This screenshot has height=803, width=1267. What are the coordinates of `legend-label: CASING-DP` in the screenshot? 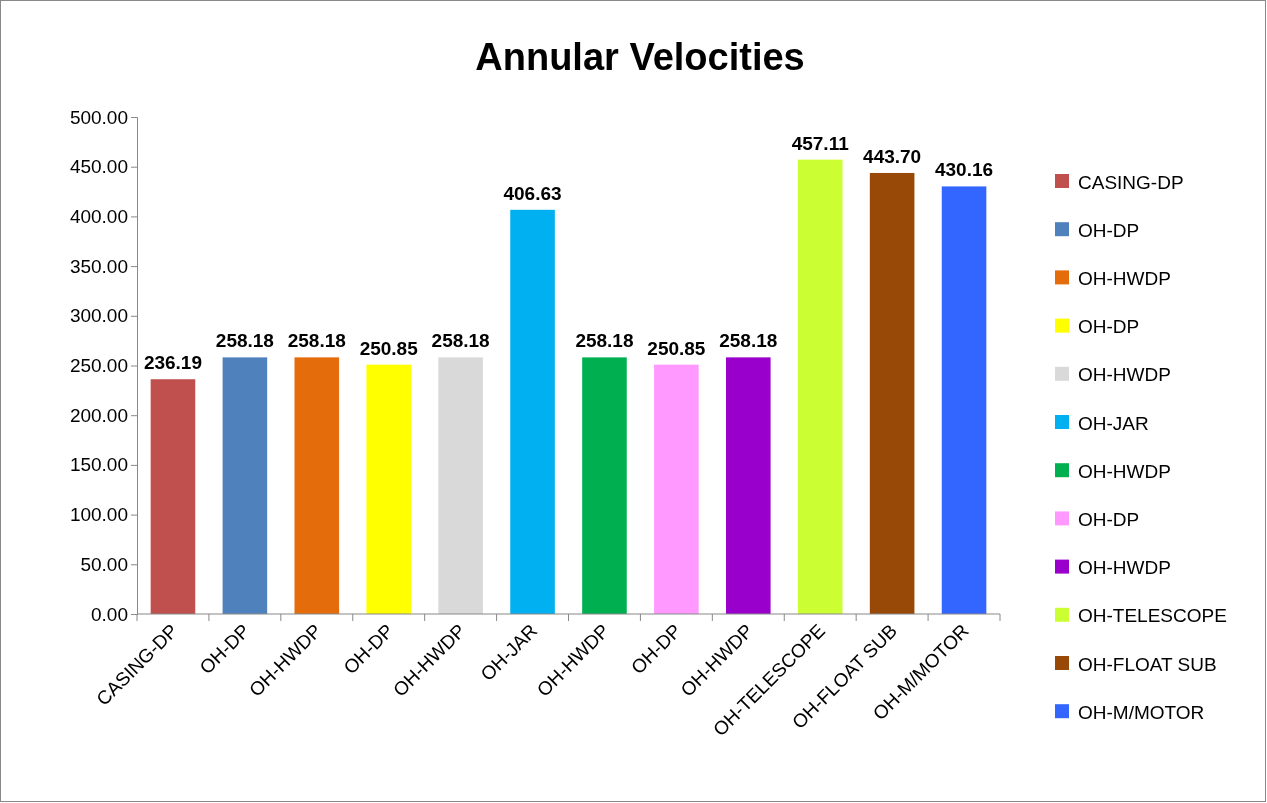 It's located at (1131, 182).